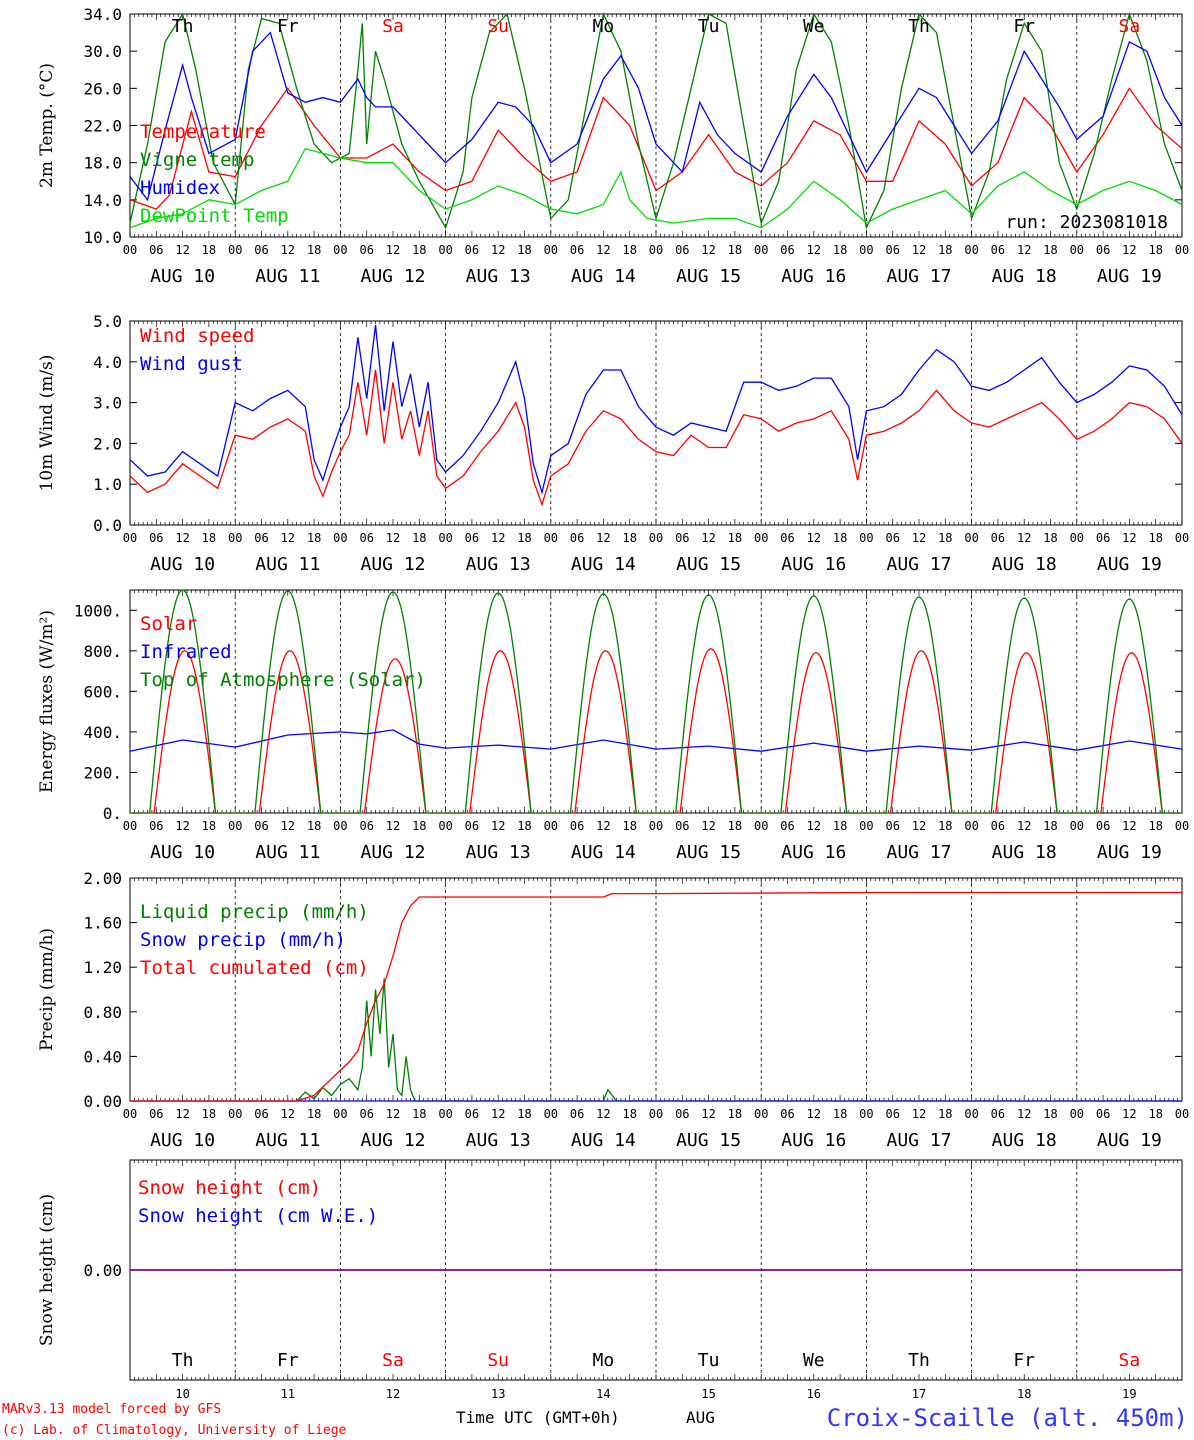 This screenshot has height=1440, width=1194. I want to click on day-of-week-label: Su, so click(498, 26).